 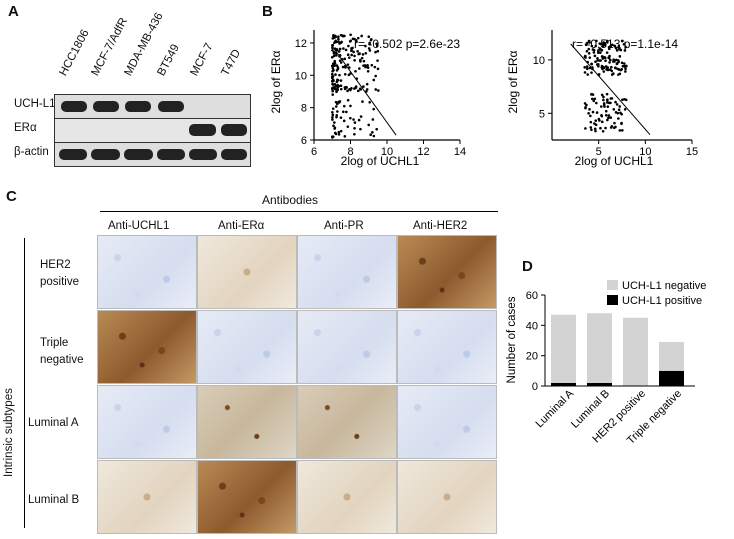 I want to click on lane-label: BT549, so click(x=168, y=60).